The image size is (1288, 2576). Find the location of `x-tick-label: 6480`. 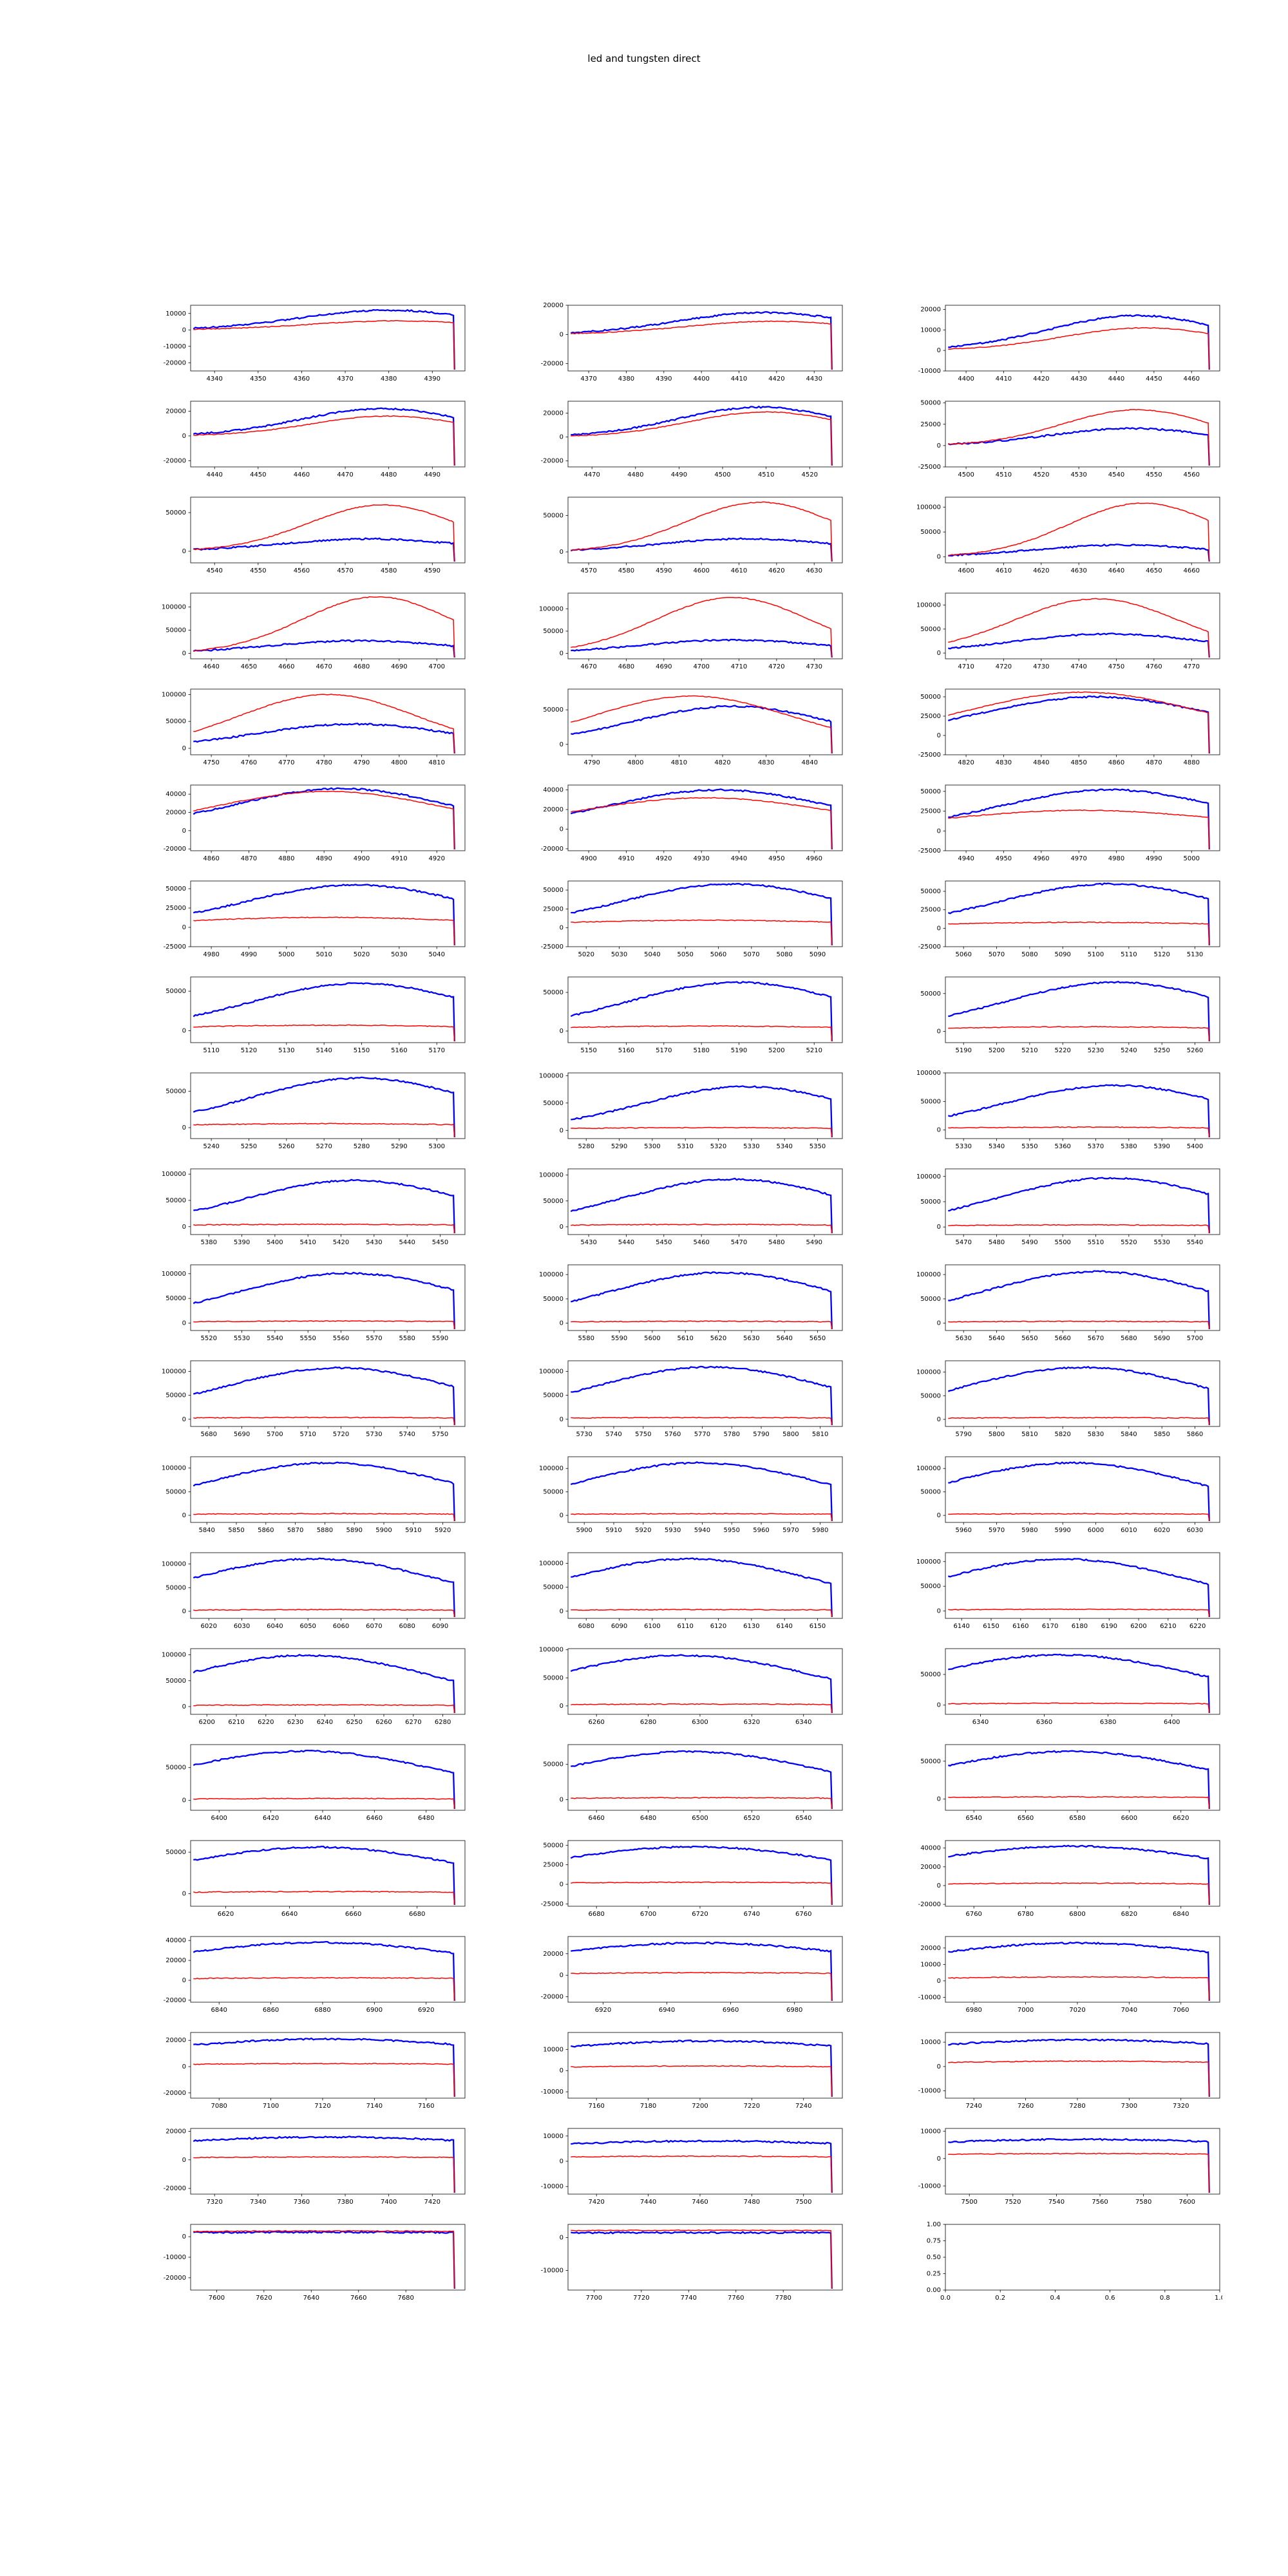

x-tick-label: 6480 is located at coordinates (648, 1818).